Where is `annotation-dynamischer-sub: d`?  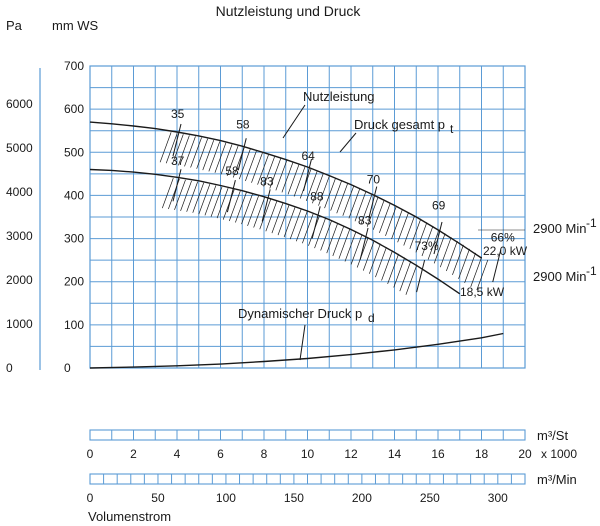
annotation-dynamischer-sub: d is located at coordinates (371, 318).